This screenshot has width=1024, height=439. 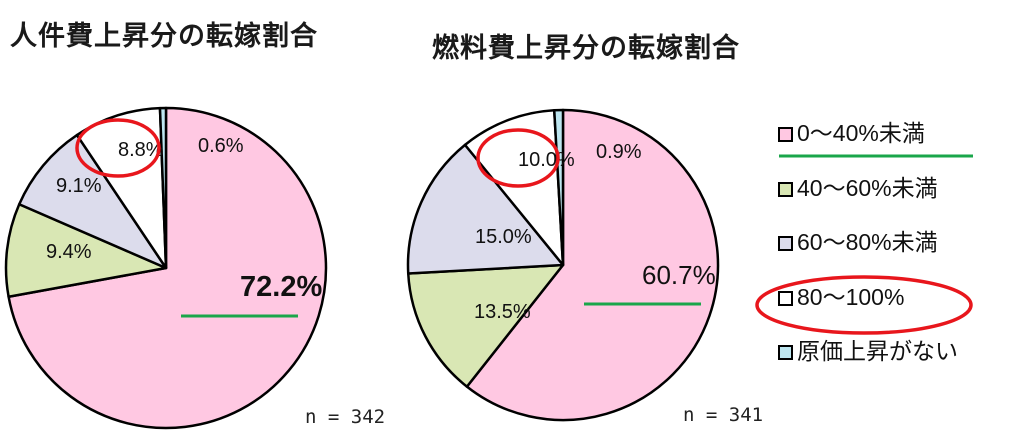 What do you see at coordinates (345, 417) in the screenshot?
I see `sample-size-labor: n = 342` at bounding box center [345, 417].